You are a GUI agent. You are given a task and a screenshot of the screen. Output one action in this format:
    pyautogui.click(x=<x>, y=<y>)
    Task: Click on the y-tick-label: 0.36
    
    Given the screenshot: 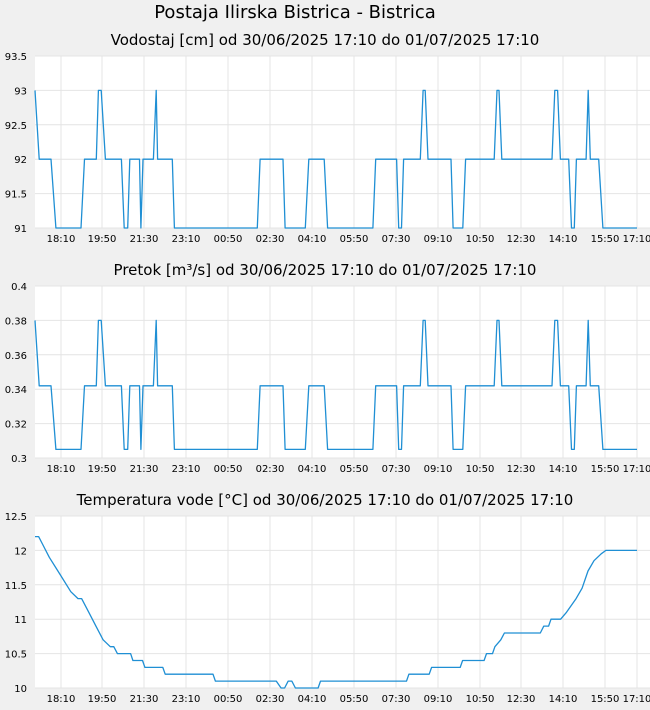 What is the action you would take?
    pyautogui.click(x=16, y=356)
    